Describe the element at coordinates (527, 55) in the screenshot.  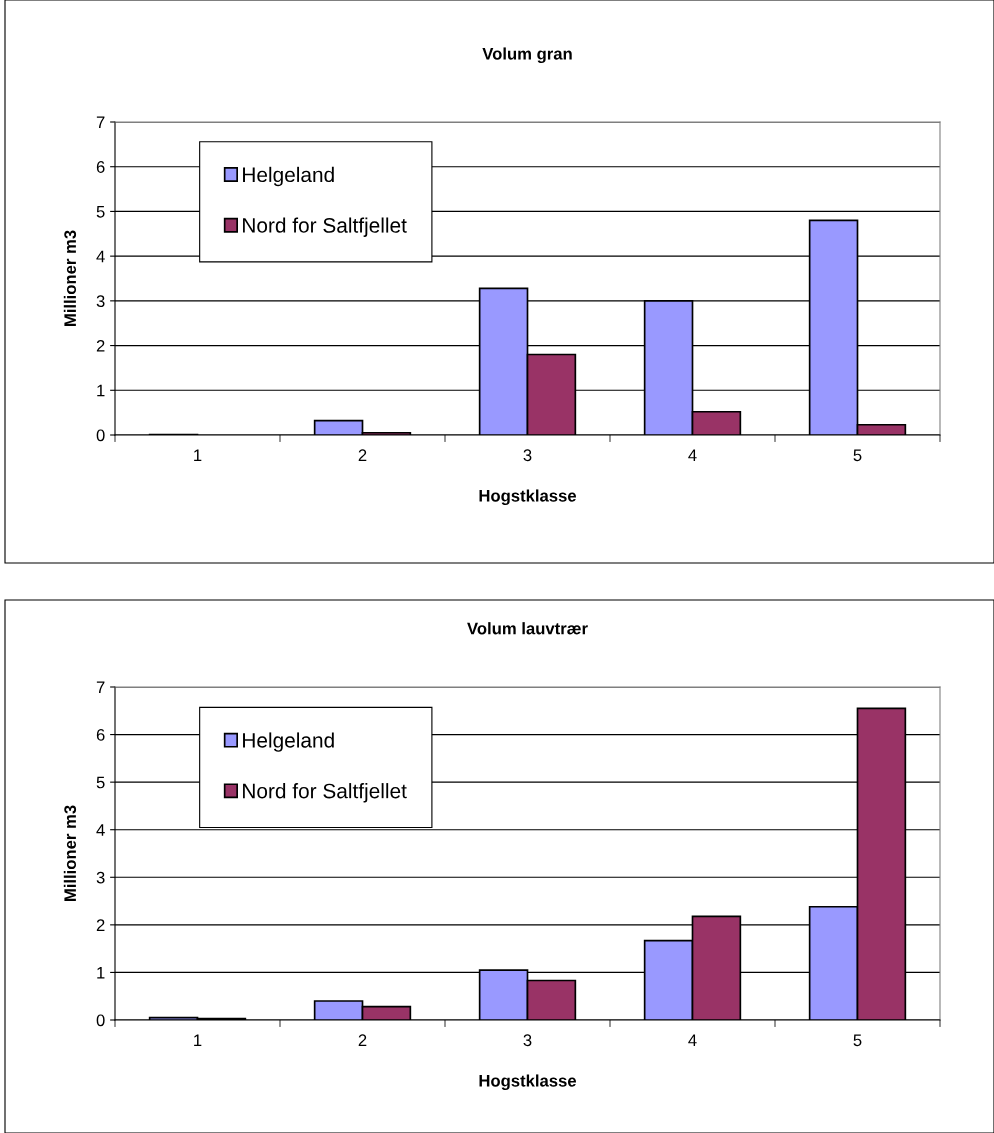
I see `chart-title: Volum gran` at that location.